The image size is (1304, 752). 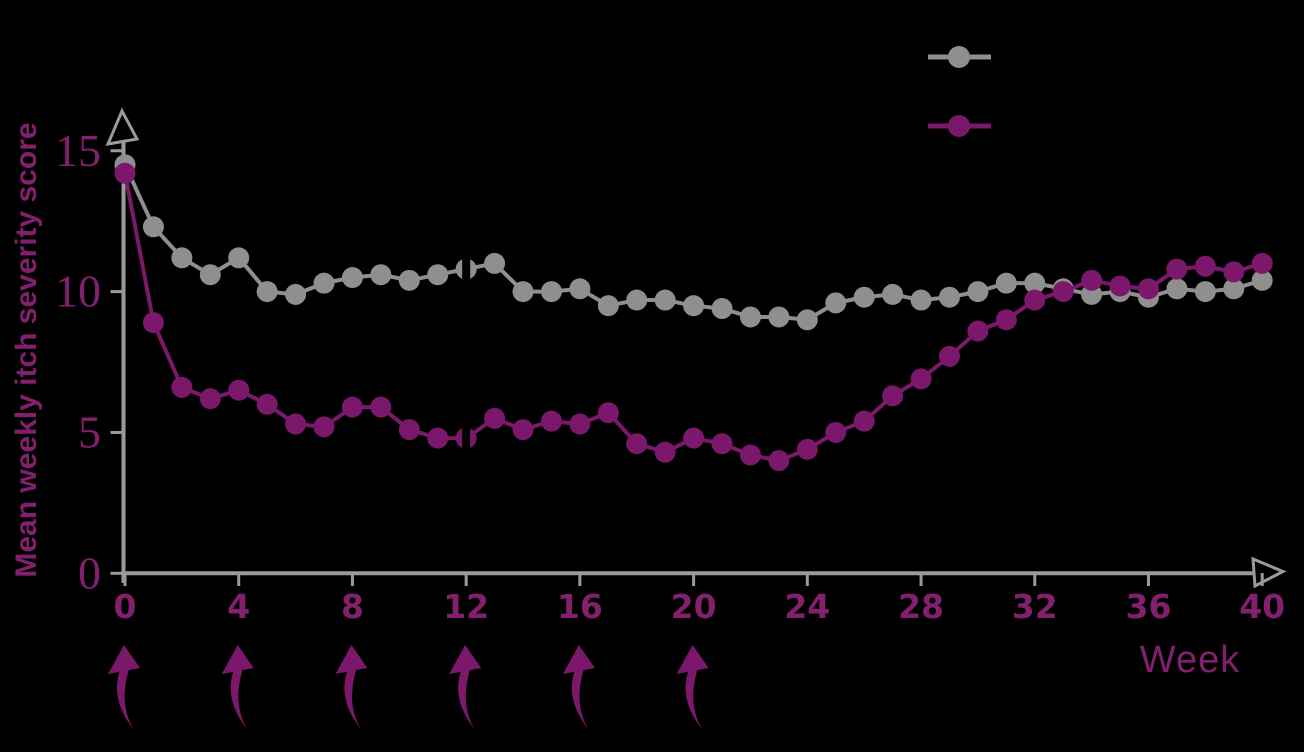 I want to click on x-tick-label: 12, so click(x=466, y=606).